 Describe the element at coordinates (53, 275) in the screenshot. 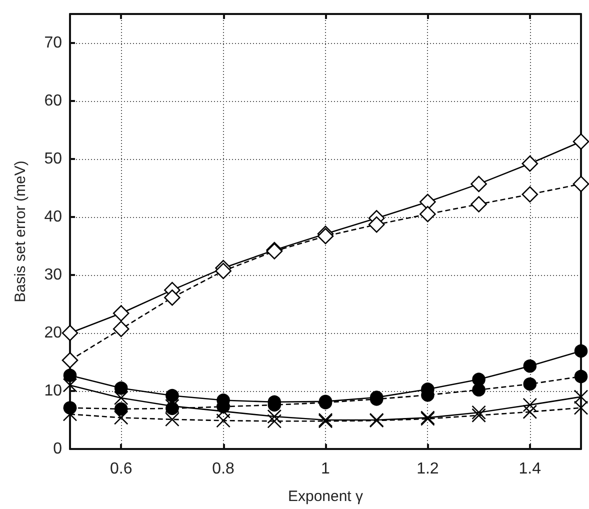

I see `y-tick-label: 30` at that location.